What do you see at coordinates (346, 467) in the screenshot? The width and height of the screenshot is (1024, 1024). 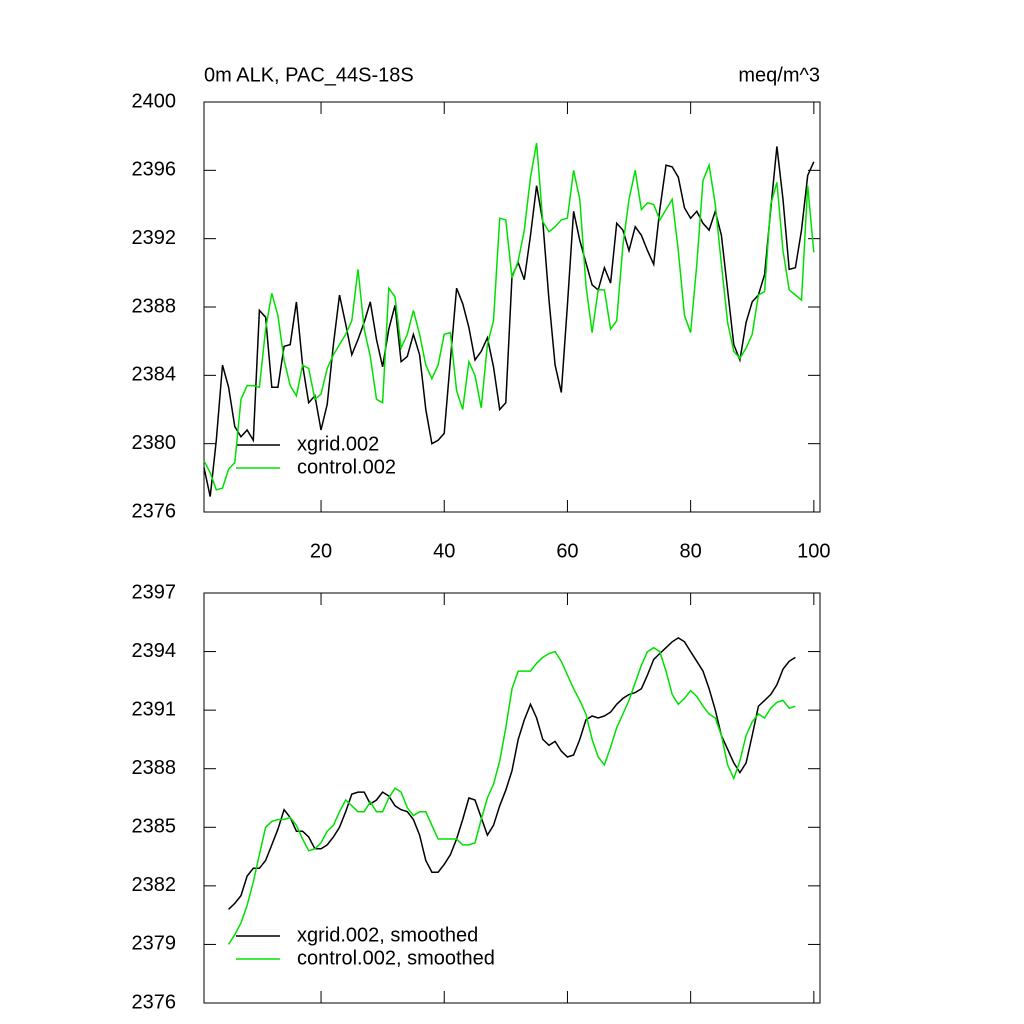 I see `legend-label: control.002` at bounding box center [346, 467].